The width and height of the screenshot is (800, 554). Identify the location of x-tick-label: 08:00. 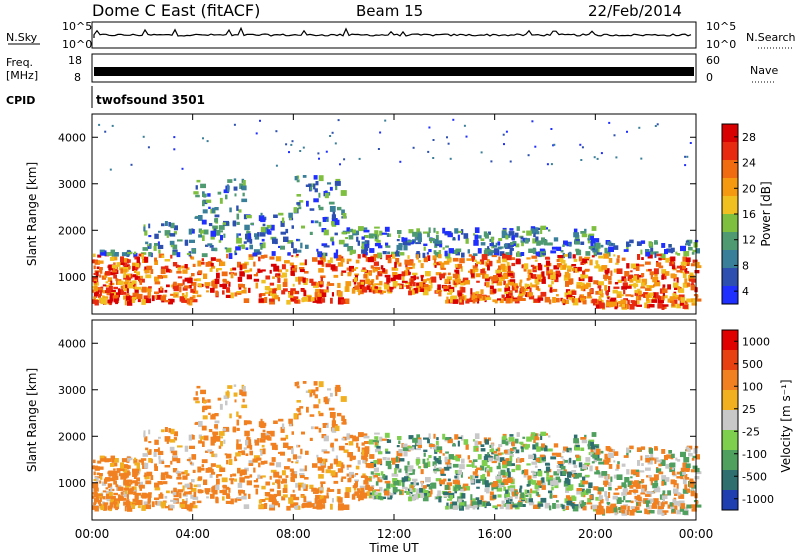
(293, 534).